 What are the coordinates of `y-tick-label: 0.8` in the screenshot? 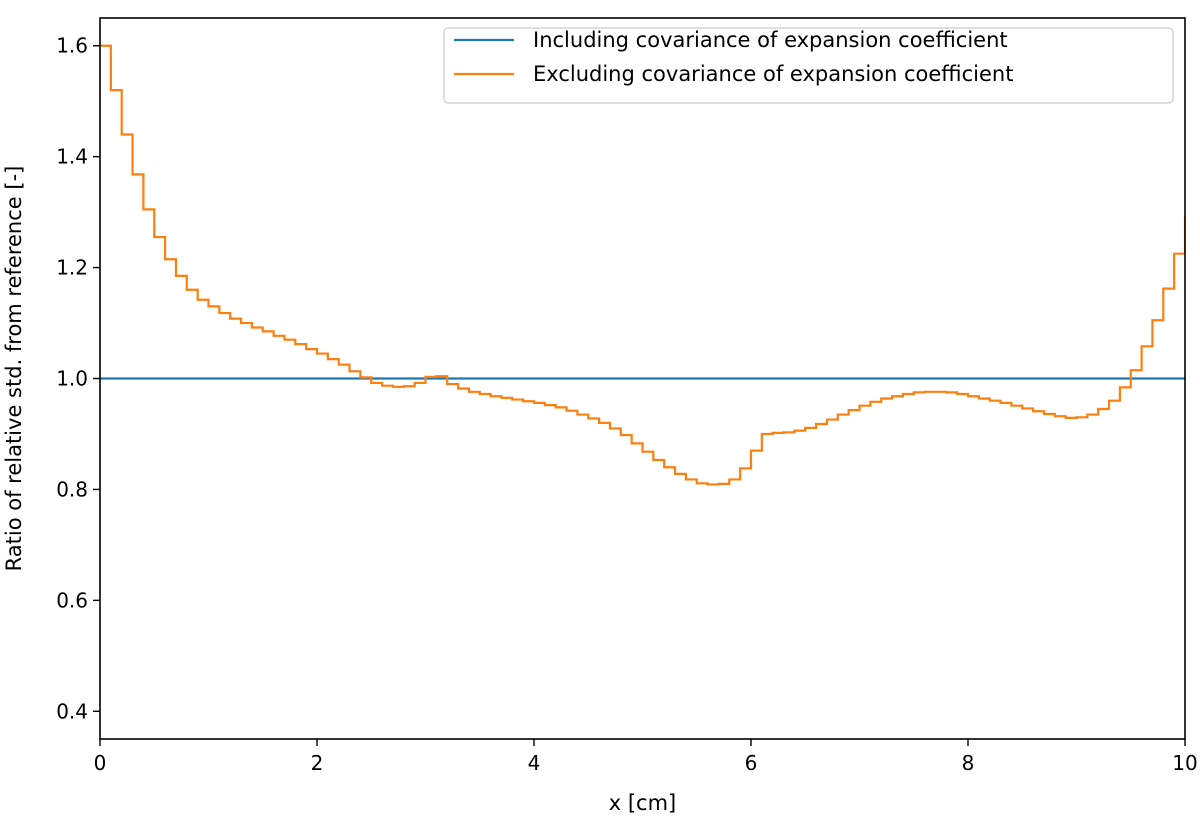 It's located at (72, 489).